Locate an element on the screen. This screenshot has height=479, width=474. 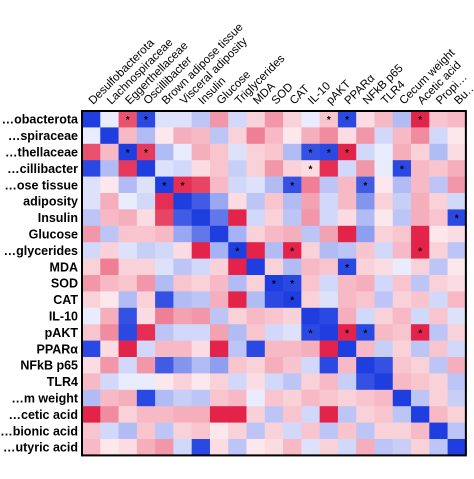
row-label: …utyric acid is located at coordinates (40, 448).